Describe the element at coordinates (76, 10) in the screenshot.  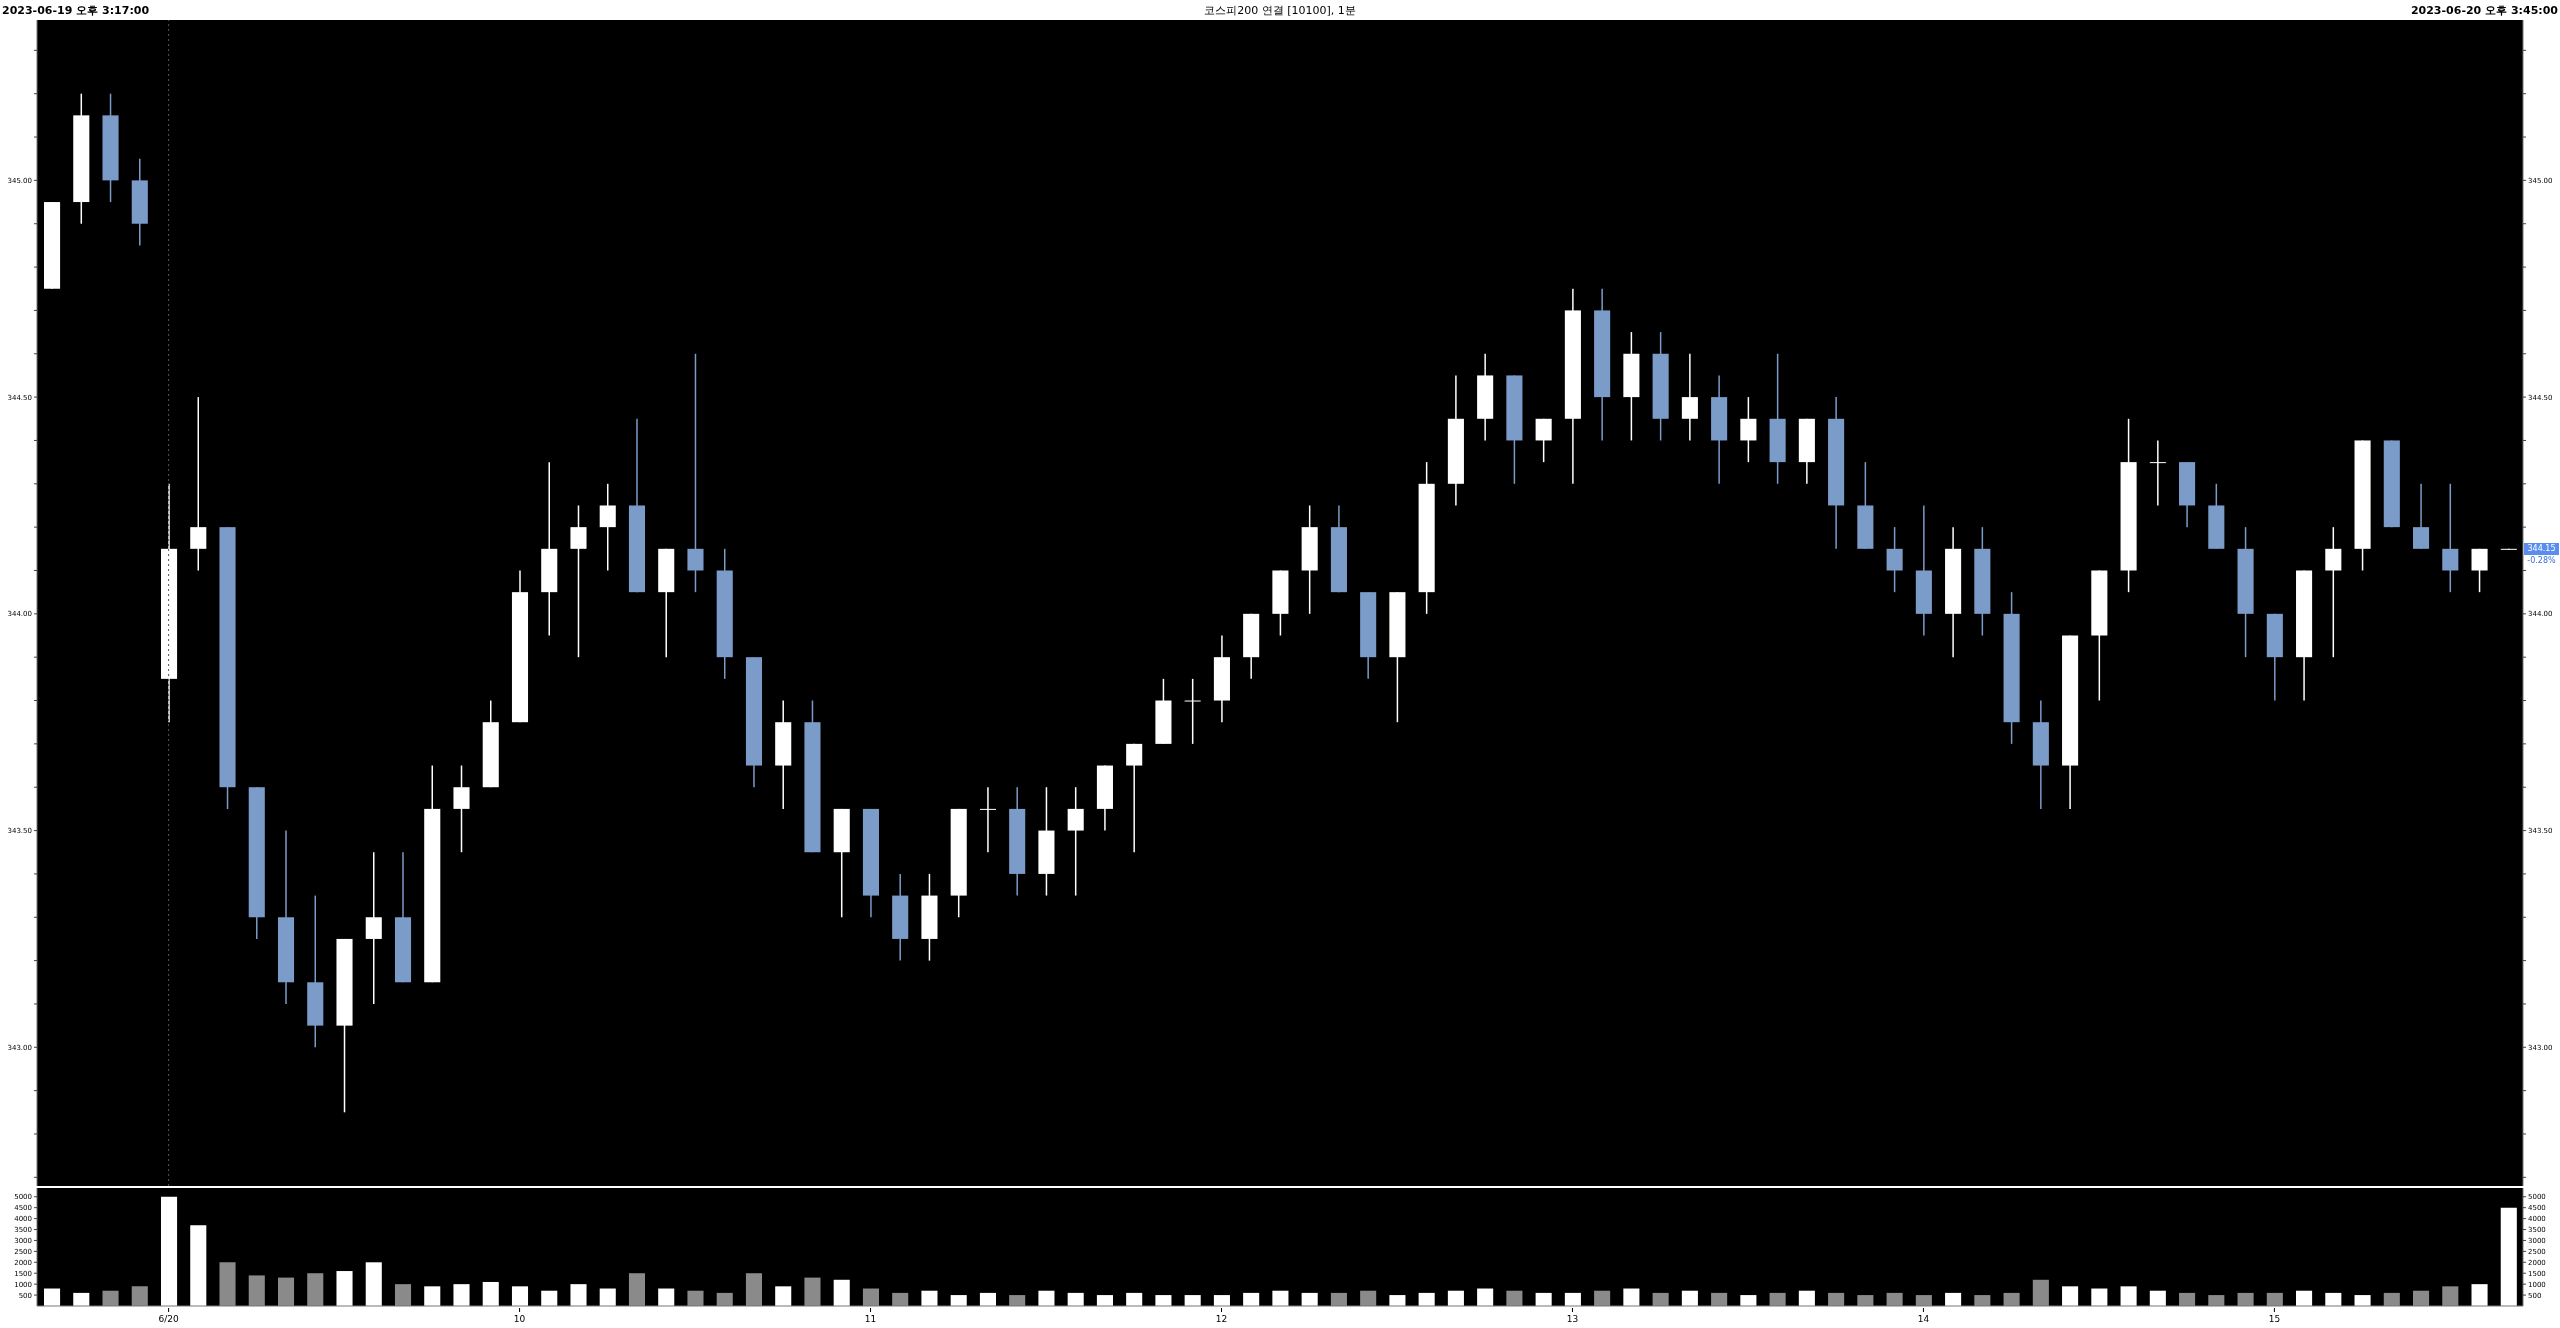
I see `text: 2023-06-19 오후 3:17:00` at that location.